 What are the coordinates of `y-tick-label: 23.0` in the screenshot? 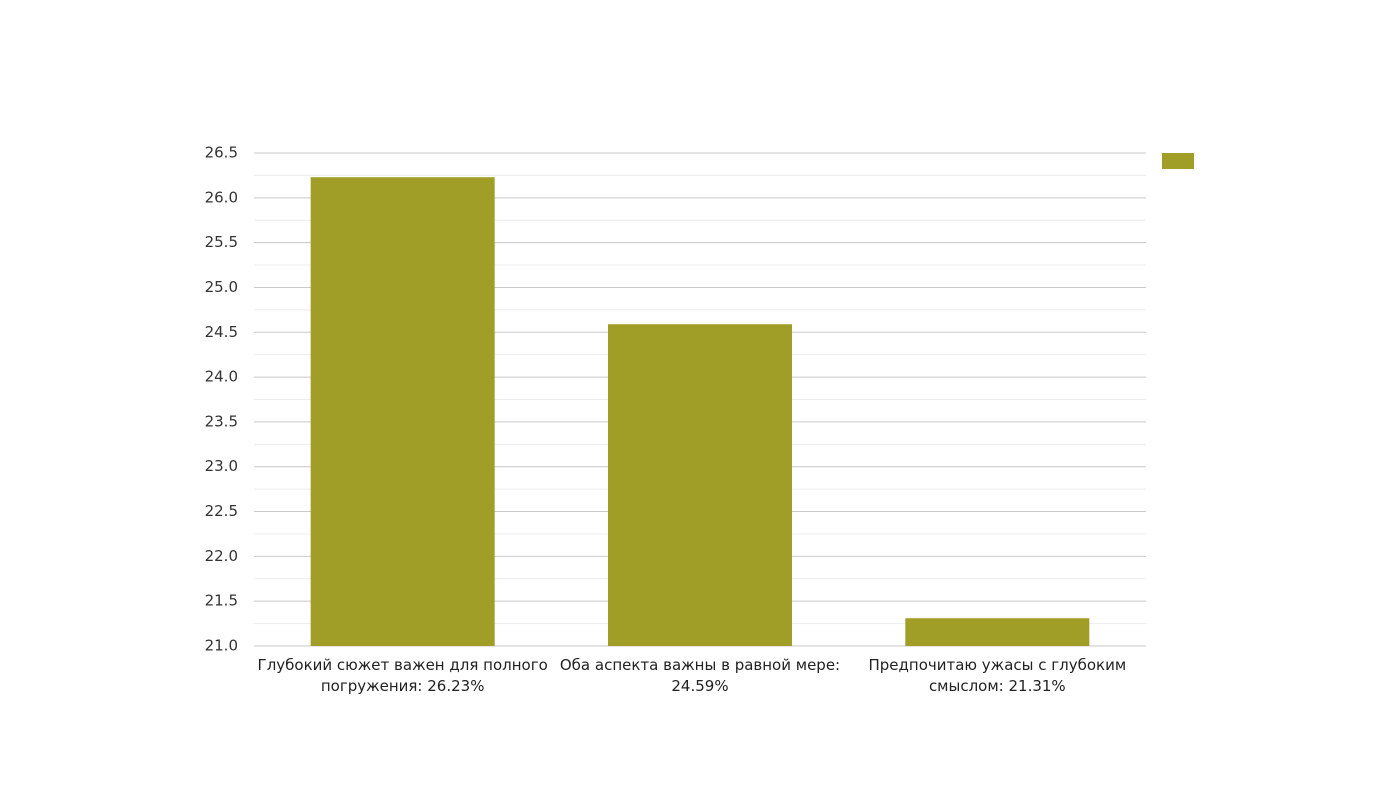 It's located at (221, 466).